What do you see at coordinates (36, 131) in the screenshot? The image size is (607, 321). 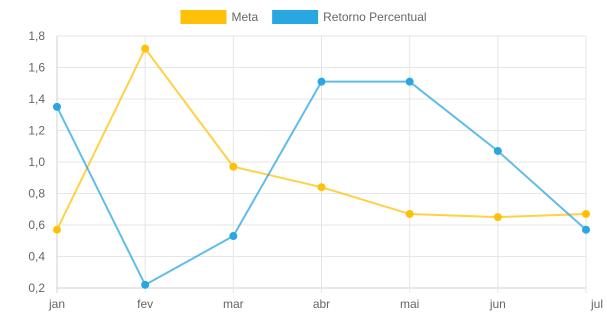 I see `y-tick-label: 1,2` at bounding box center [36, 131].